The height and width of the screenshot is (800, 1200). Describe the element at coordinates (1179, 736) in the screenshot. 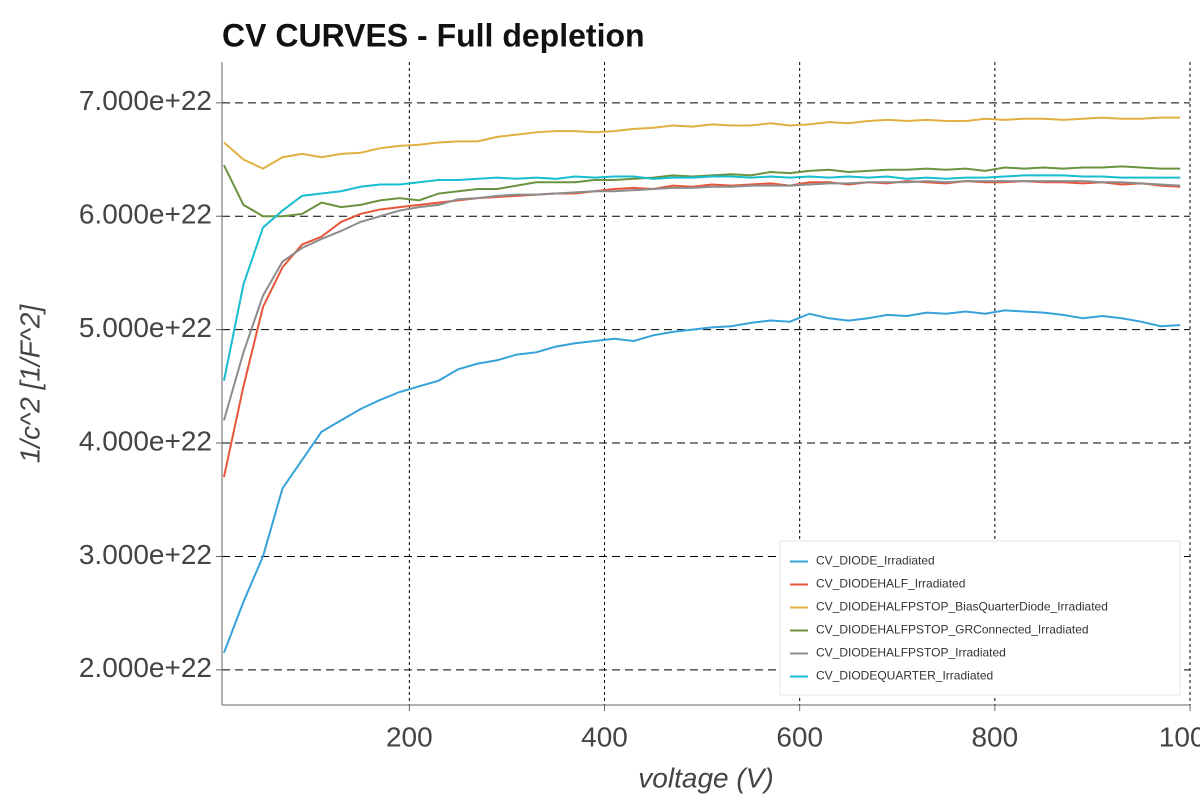

I see `x-tick-label: 1000` at that location.